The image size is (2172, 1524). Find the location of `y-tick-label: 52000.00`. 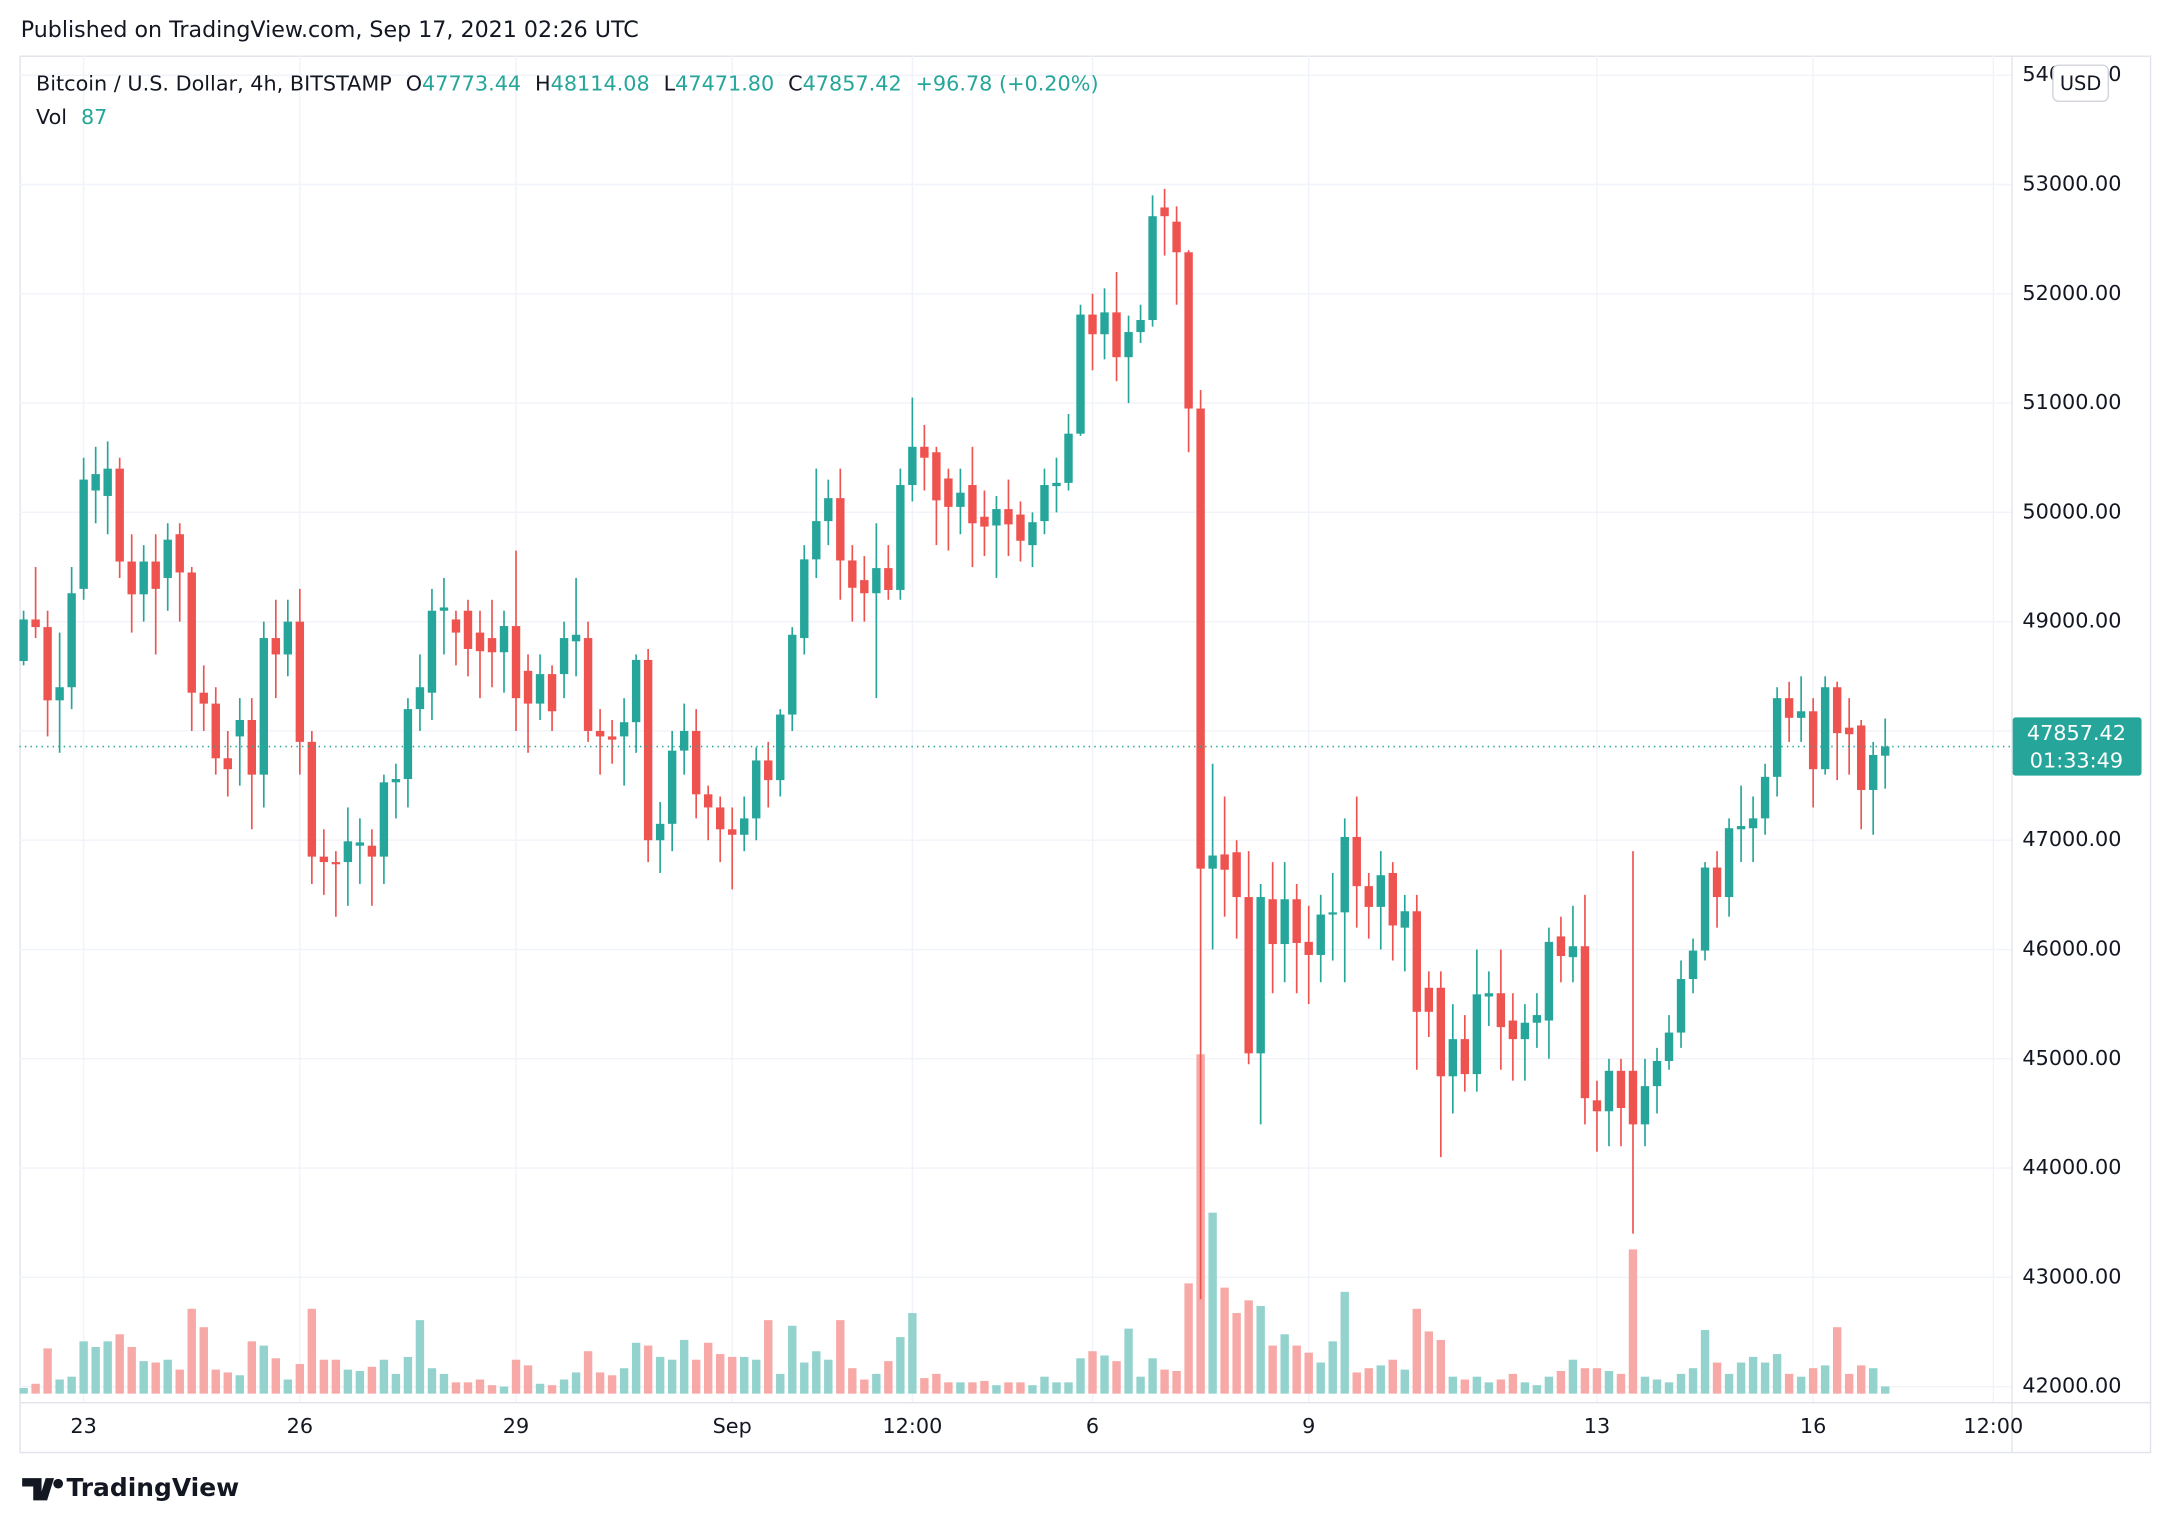

y-tick-label: 52000.00 is located at coordinates (2071, 293).